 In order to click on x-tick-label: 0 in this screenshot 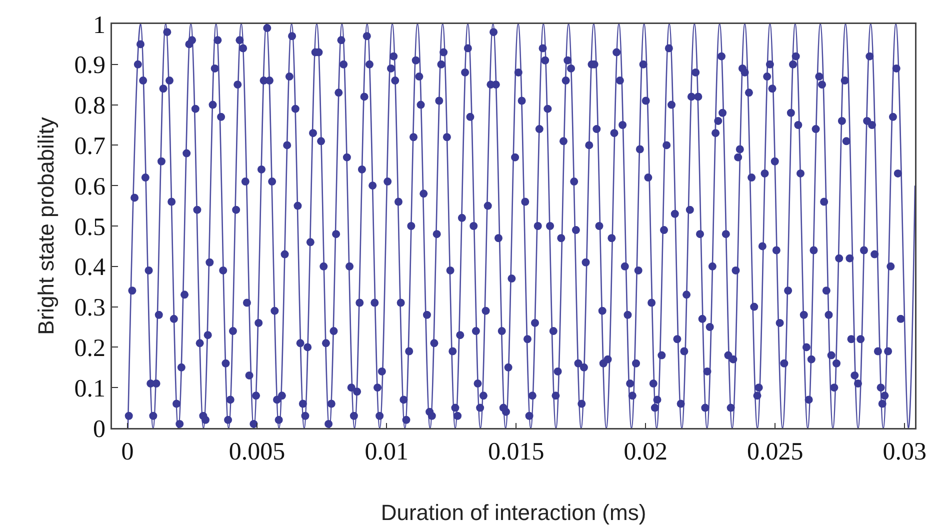, I will do `click(127, 452)`.